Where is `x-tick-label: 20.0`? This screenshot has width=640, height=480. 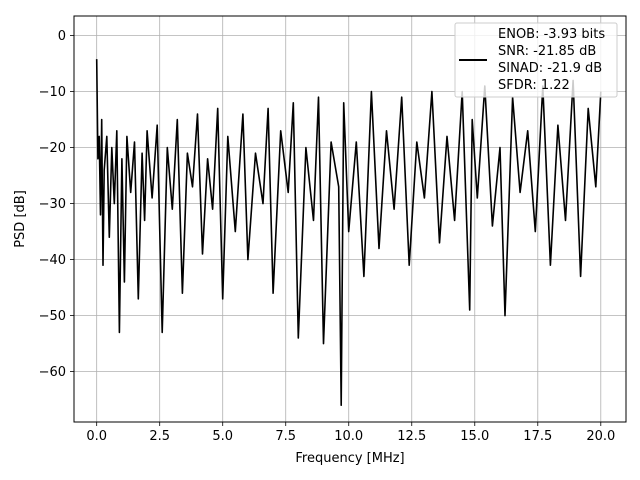 x-tick-label: 20.0 is located at coordinates (600, 436).